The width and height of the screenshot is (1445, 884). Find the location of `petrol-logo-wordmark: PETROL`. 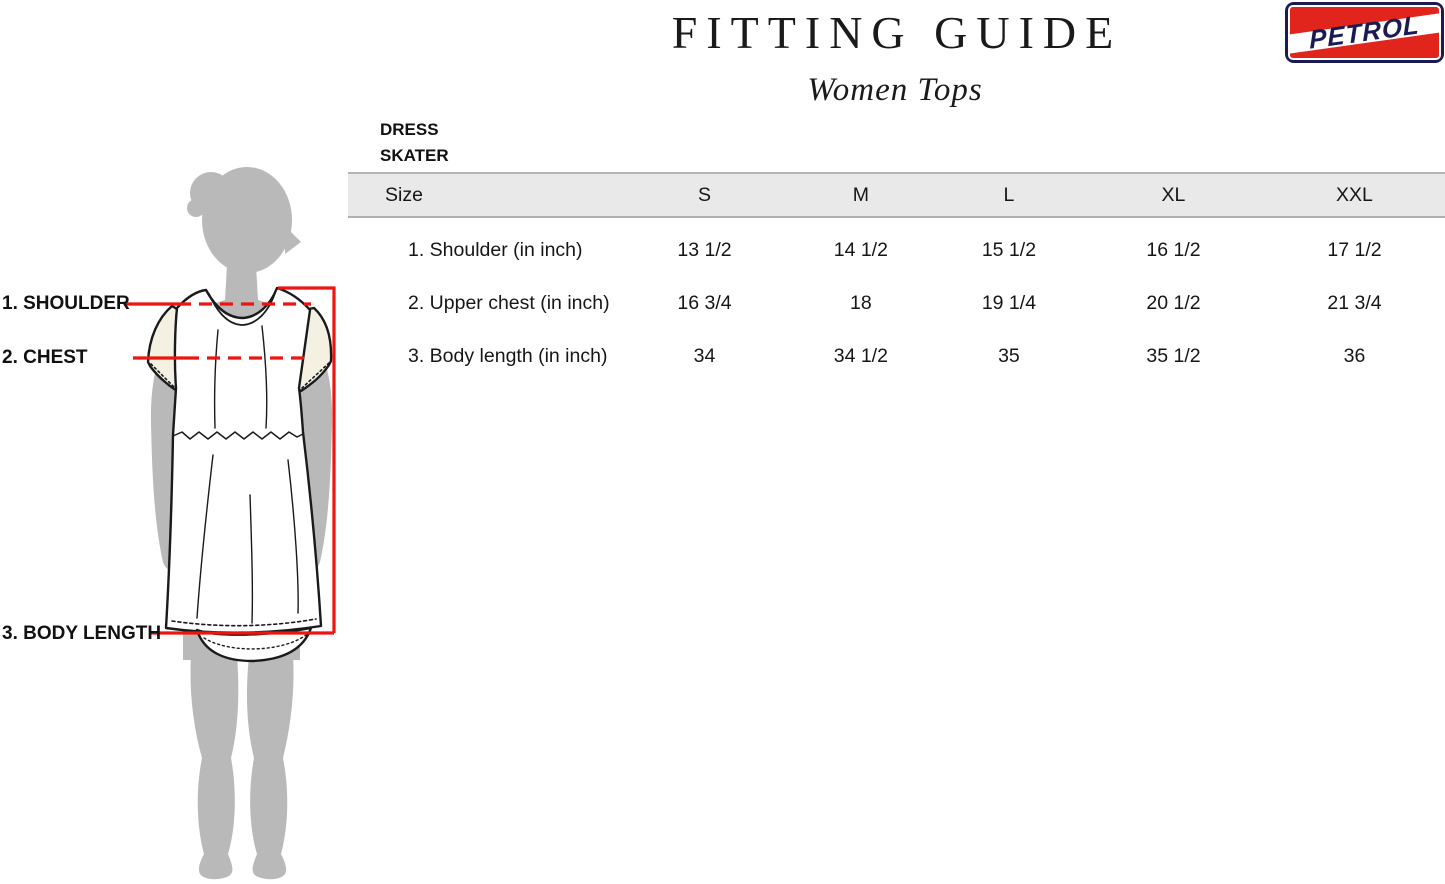

petrol-logo-wordmark: PETROL is located at coordinates (1364, 32).